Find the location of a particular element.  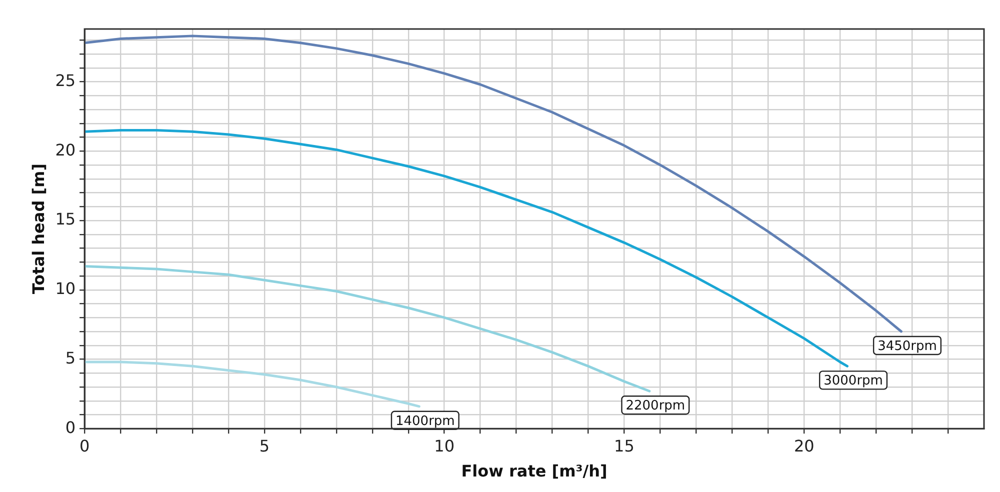

series-label: 3450rpm is located at coordinates (907, 346).